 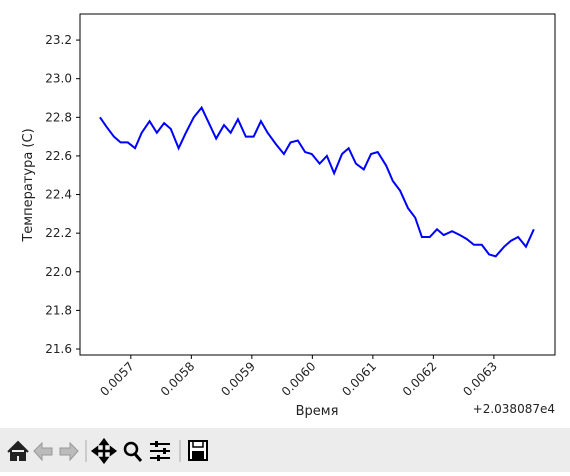 I want to click on zoom-button, so click(x=133, y=451).